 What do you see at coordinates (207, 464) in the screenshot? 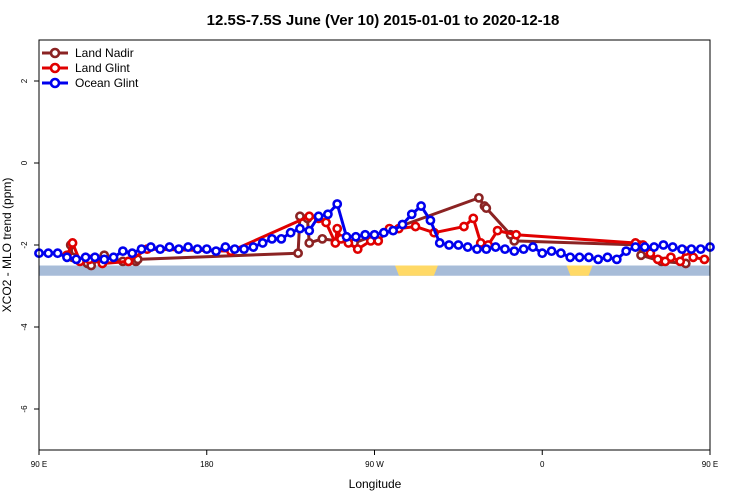
I see `x-tick-label: 180` at bounding box center [207, 464].